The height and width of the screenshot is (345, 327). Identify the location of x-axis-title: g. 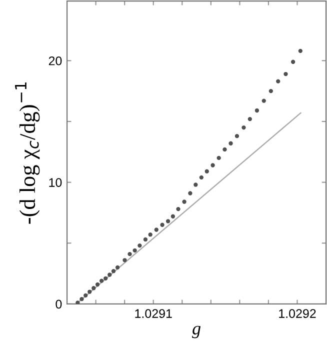
(196, 332).